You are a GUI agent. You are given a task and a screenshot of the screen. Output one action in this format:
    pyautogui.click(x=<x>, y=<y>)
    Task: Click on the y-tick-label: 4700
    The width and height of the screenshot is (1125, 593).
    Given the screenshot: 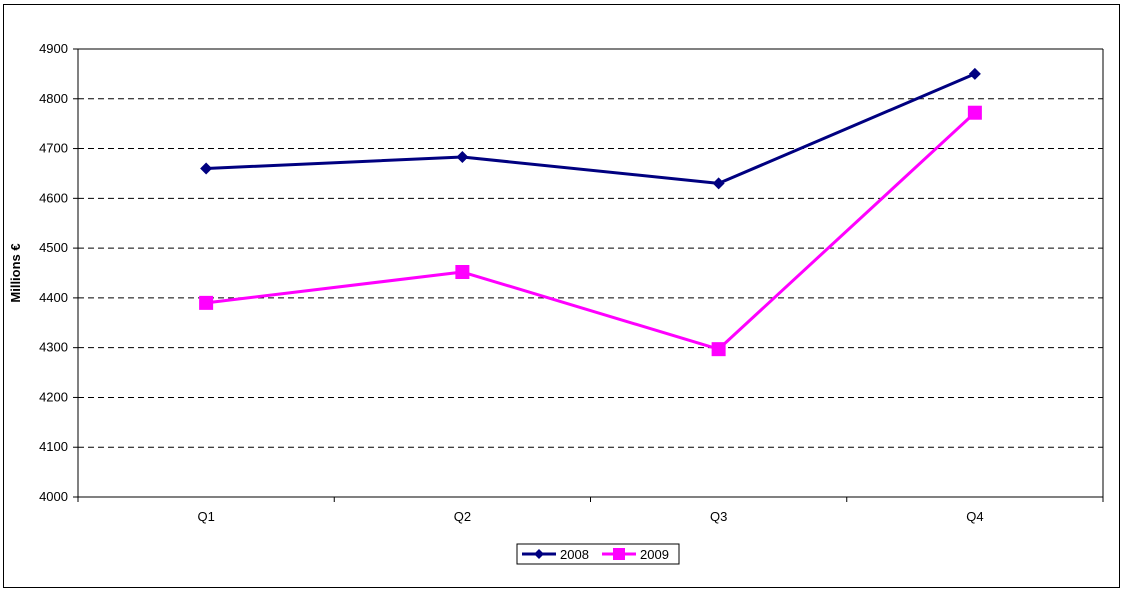 What is the action you would take?
    pyautogui.click(x=53, y=148)
    